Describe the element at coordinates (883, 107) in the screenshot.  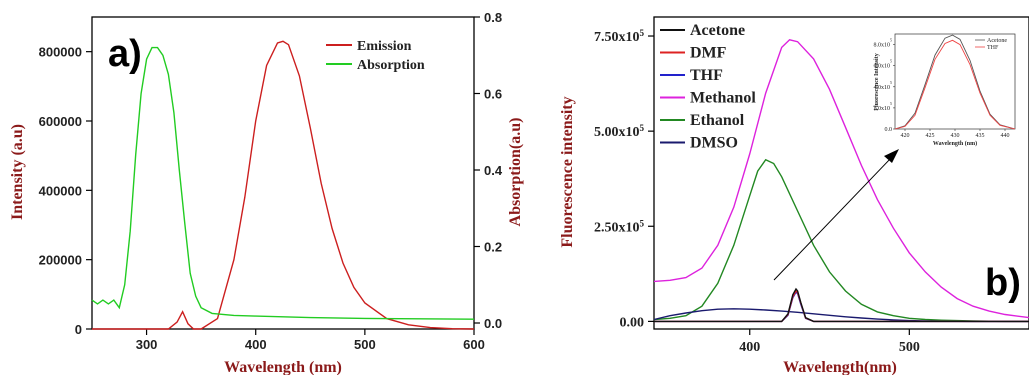
I see `inset-ytick-label: 2.0x10⁵` at that location.